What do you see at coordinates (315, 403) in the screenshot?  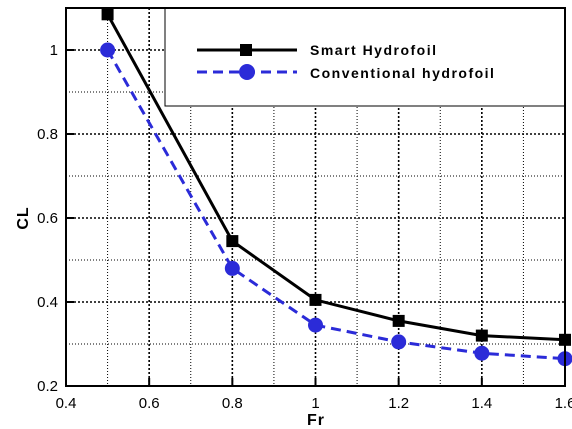 I see `x-tick-label: 1` at bounding box center [315, 403].